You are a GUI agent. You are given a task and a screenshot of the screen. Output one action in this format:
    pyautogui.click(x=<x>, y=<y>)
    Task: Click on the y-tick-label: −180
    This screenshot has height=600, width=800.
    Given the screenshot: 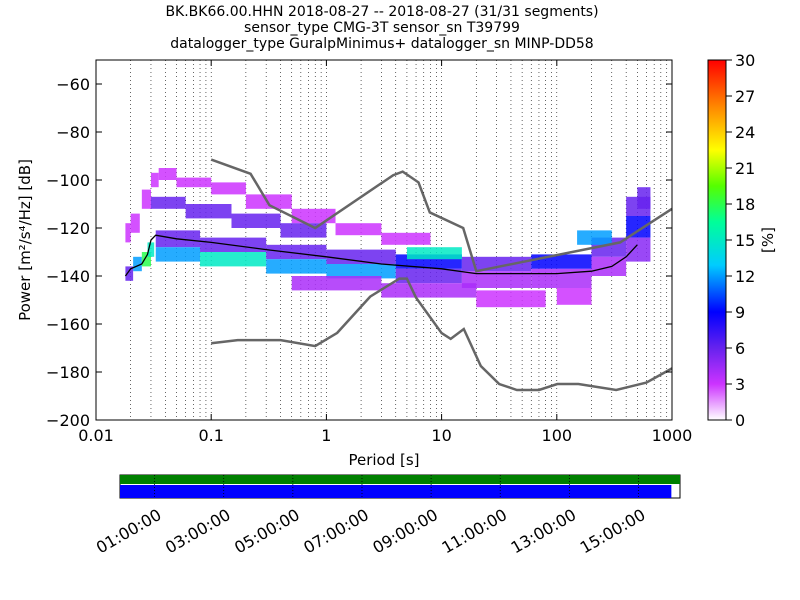 What is the action you would take?
    pyautogui.click(x=68, y=372)
    